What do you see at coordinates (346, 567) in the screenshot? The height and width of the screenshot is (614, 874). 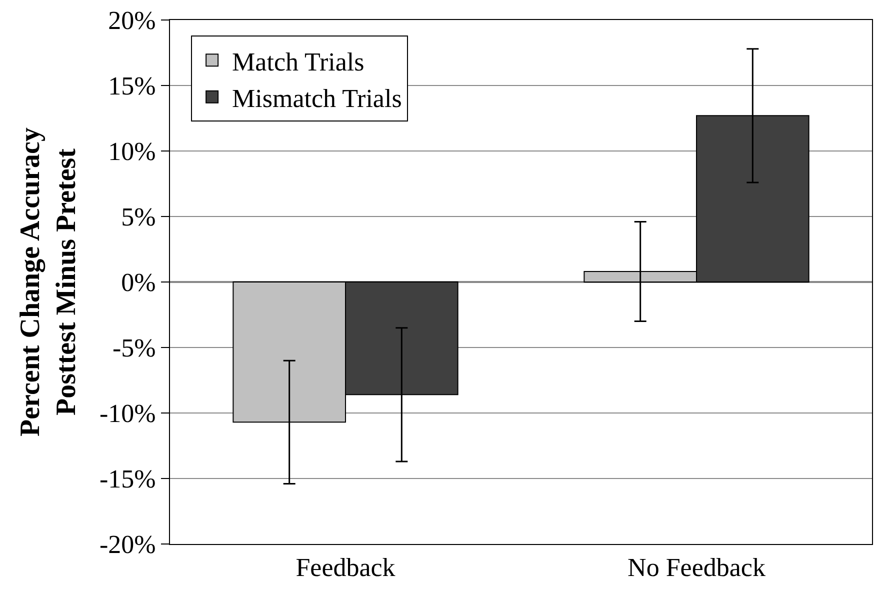 I see `x-tick-label: Feedback` at bounding box center [346, 567].